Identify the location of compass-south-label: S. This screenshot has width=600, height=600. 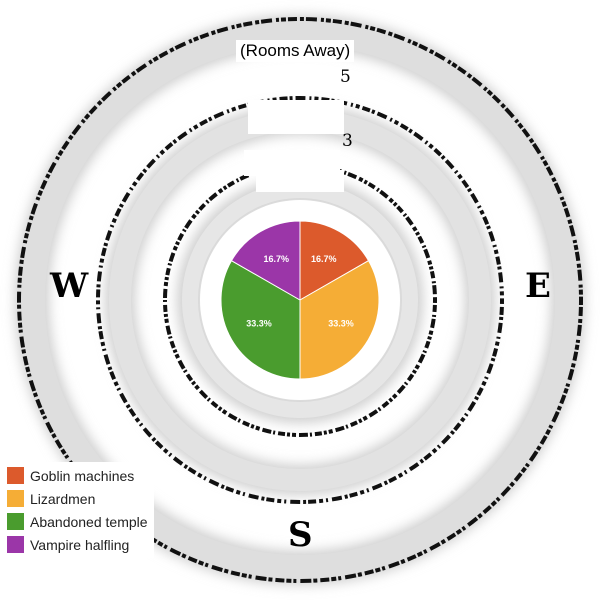
(300, 535).